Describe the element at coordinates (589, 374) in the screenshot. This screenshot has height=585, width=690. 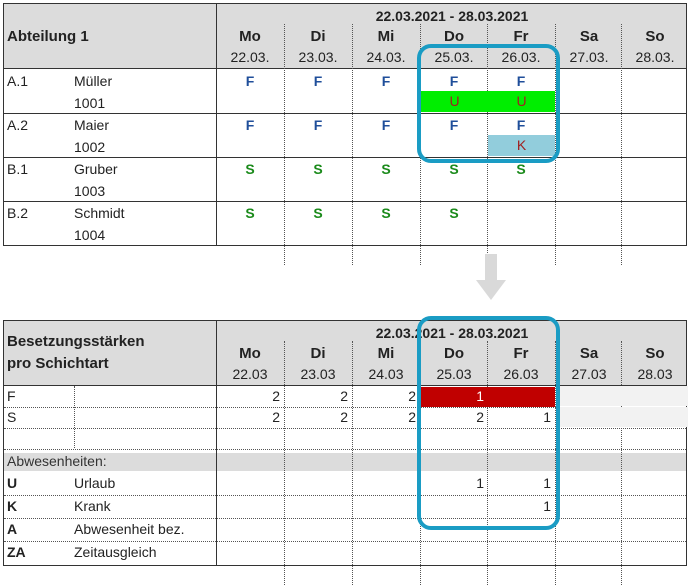
I see `day-date: 27.03` at that location.